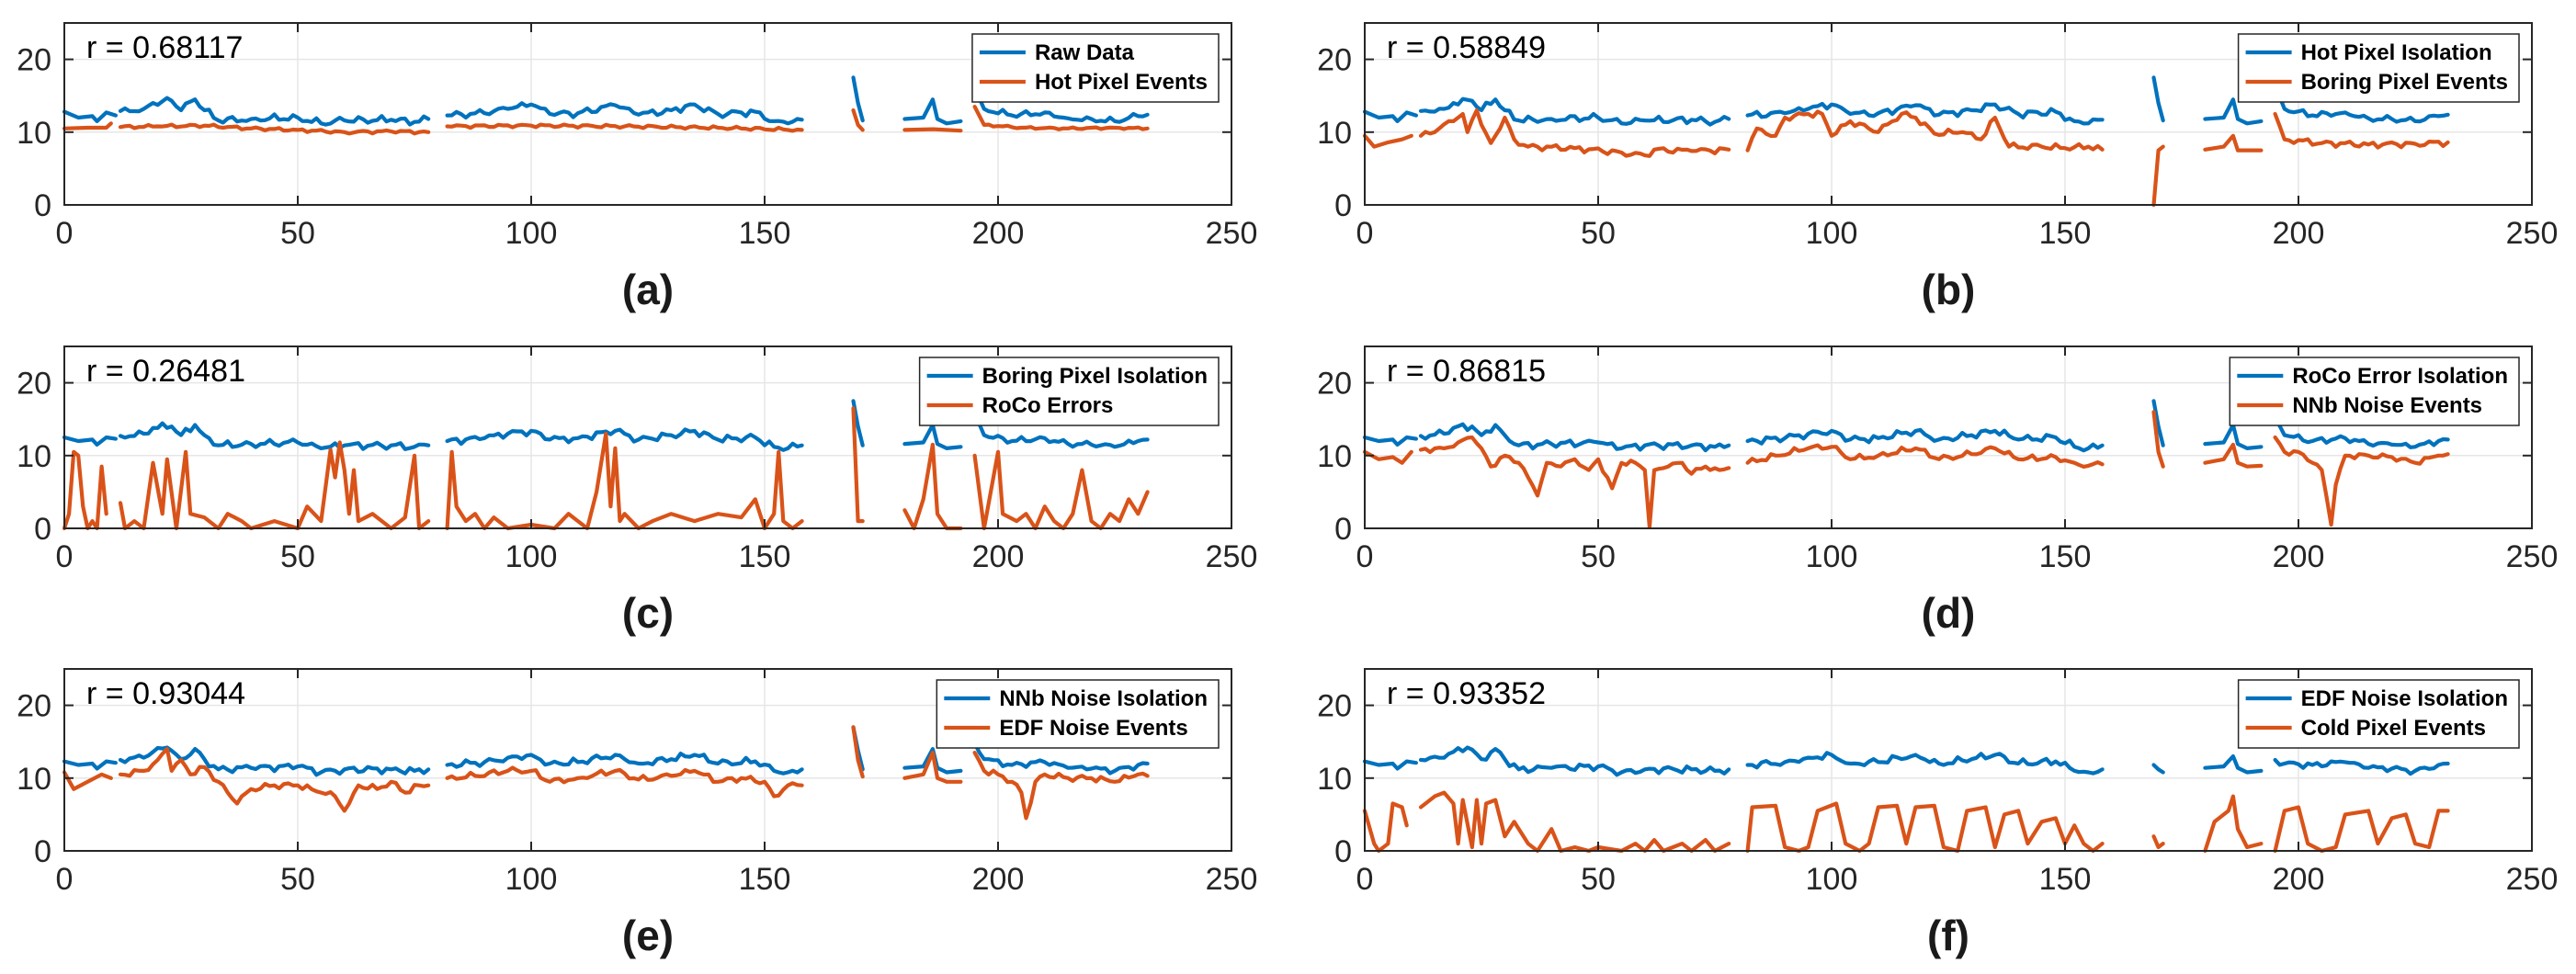  I want to click on panel-label: (b), so click(1949, 289).